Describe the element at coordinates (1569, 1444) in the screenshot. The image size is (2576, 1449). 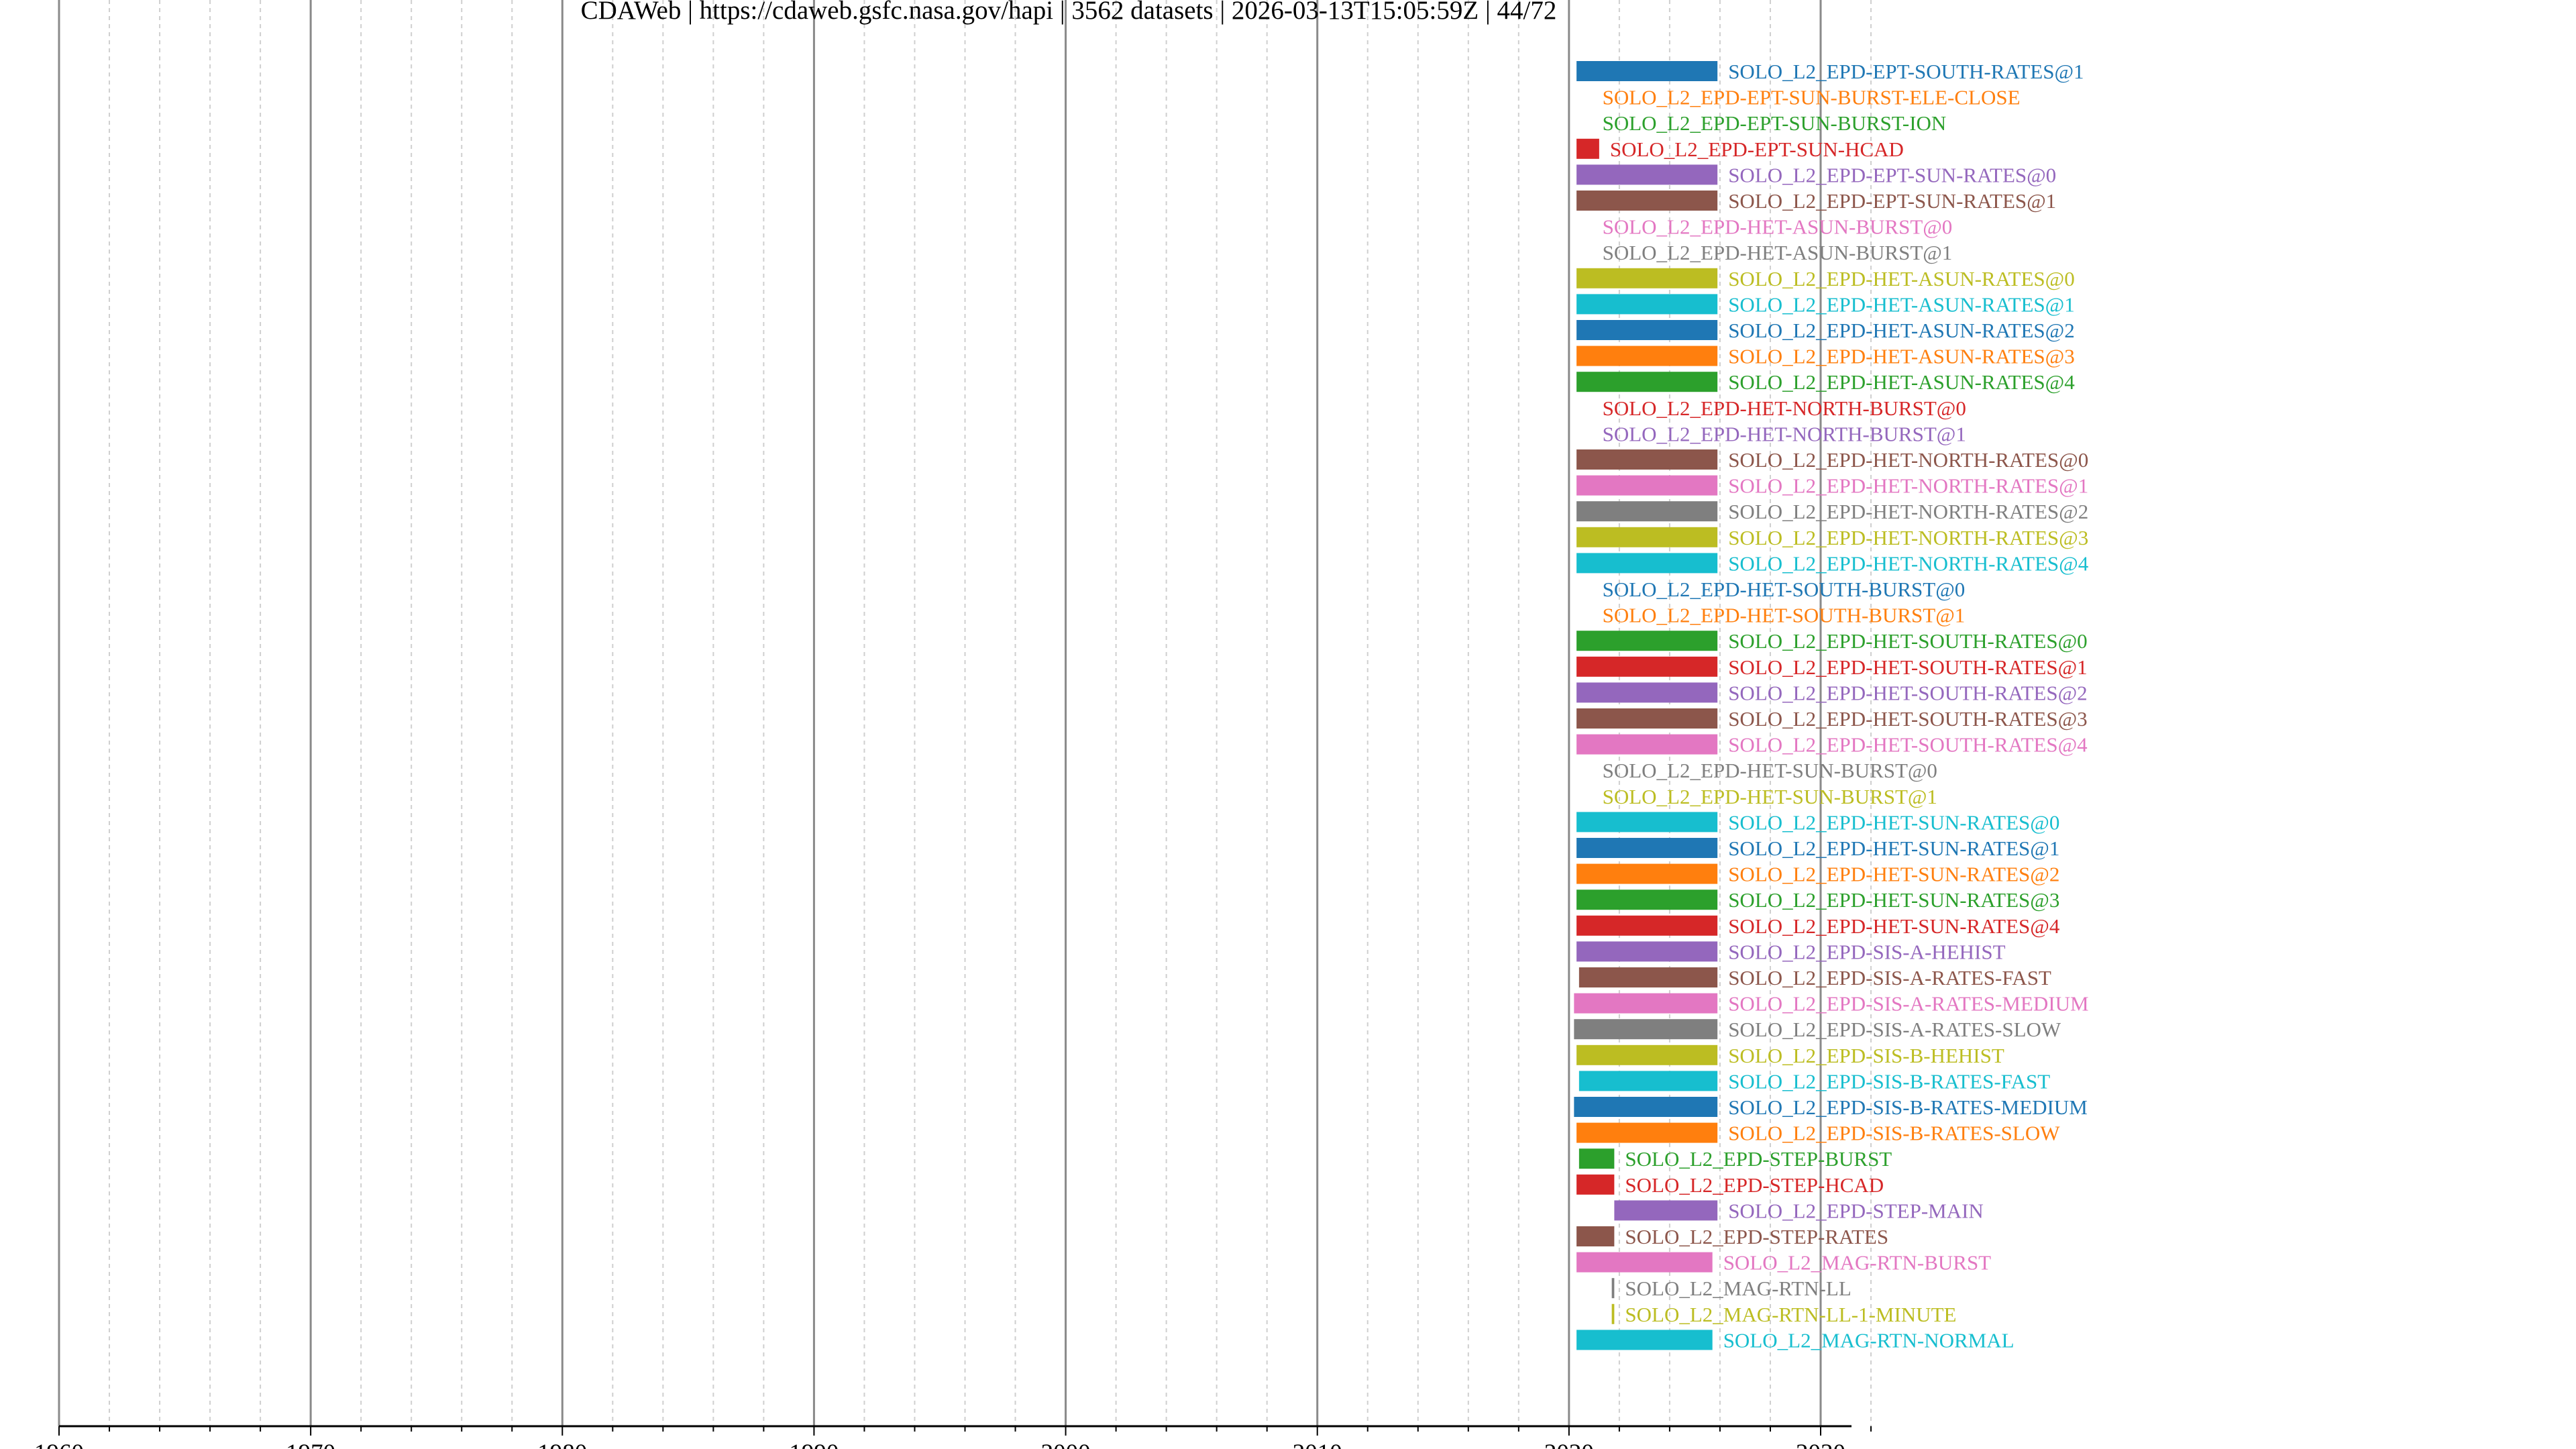
I see `x-tick-label: 2020` at that location.